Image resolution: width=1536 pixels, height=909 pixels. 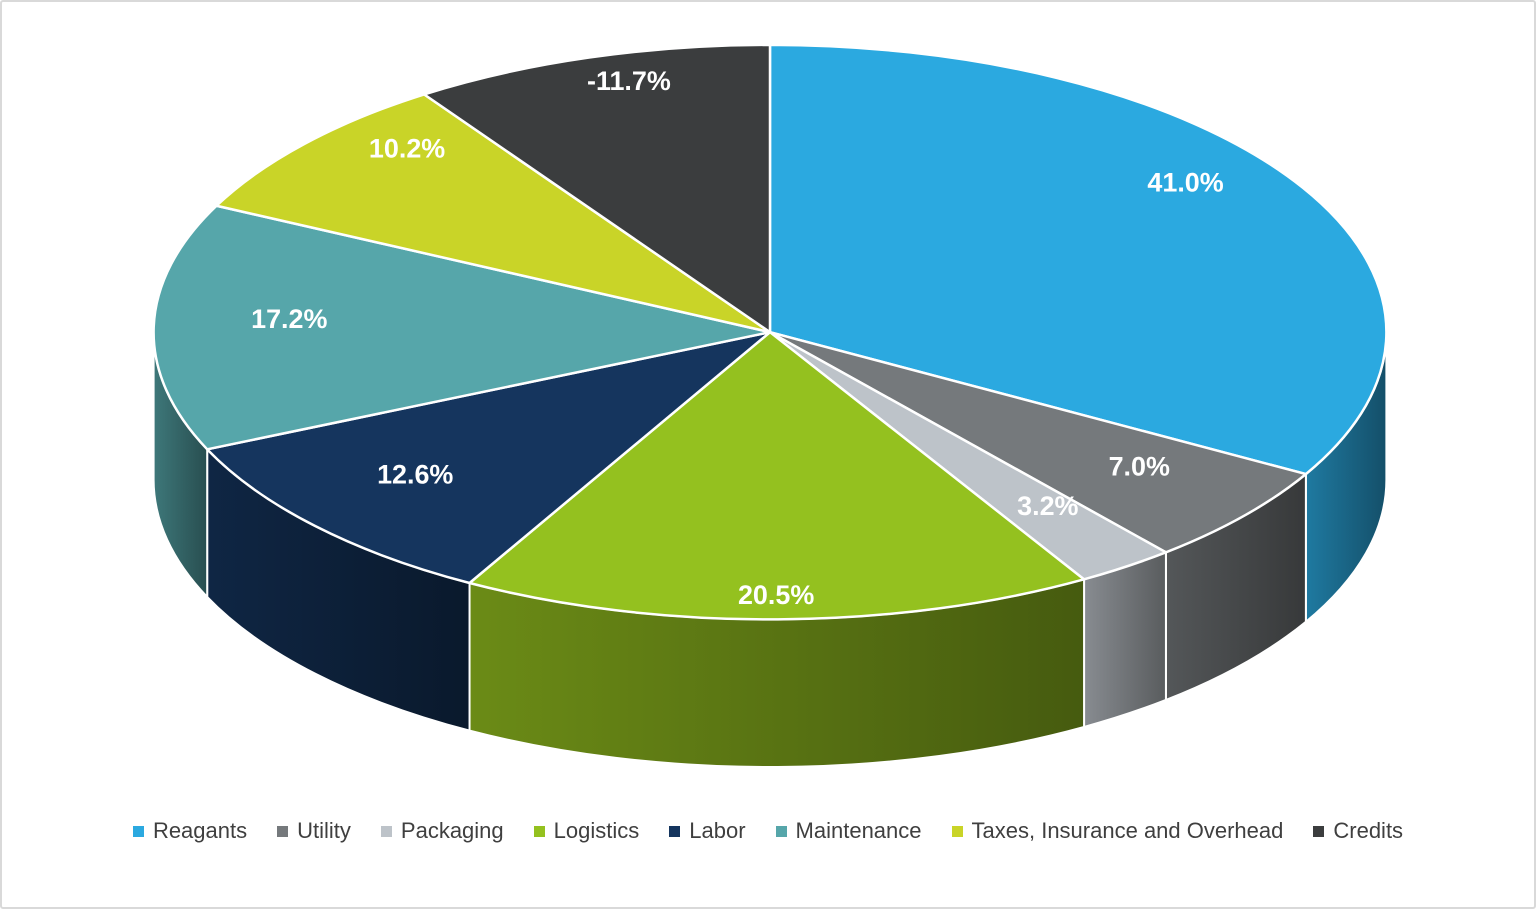 I want to click on legend-item-credits: Credits, so click(x=1358, y=831).